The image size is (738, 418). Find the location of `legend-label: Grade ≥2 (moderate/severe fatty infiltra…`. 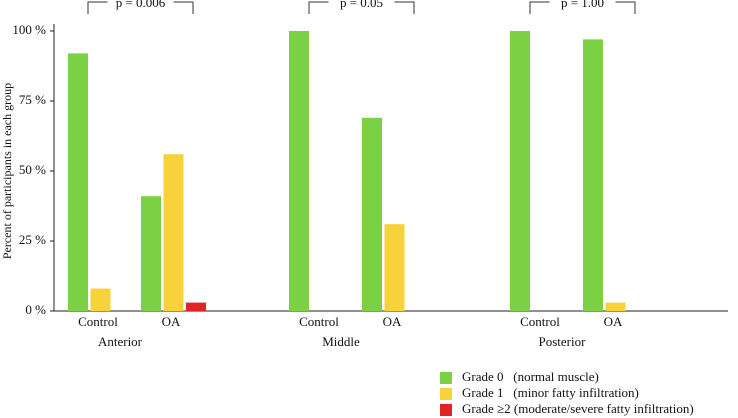

legend-label: Grade ≥2 (moderate/severe fatty infiltra… is located at coordinates (578, 408).